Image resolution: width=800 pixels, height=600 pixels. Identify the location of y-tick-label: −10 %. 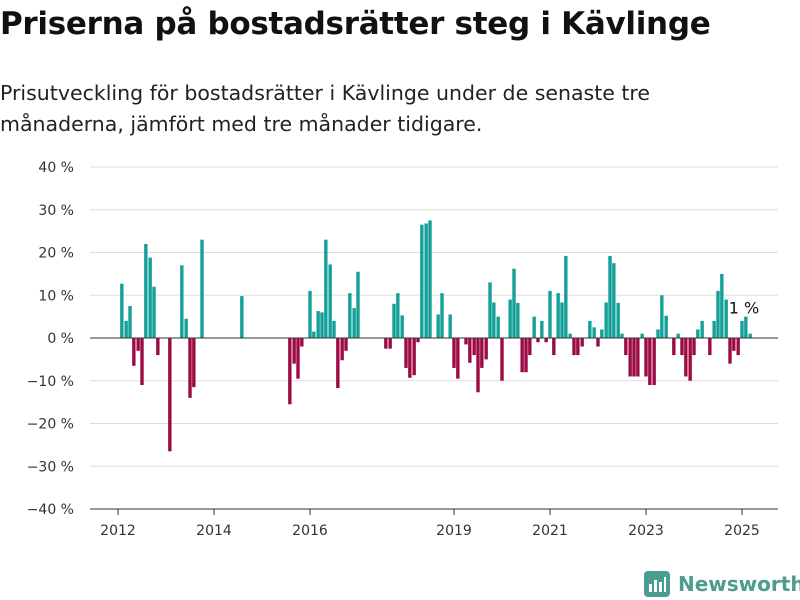
(50, 382).